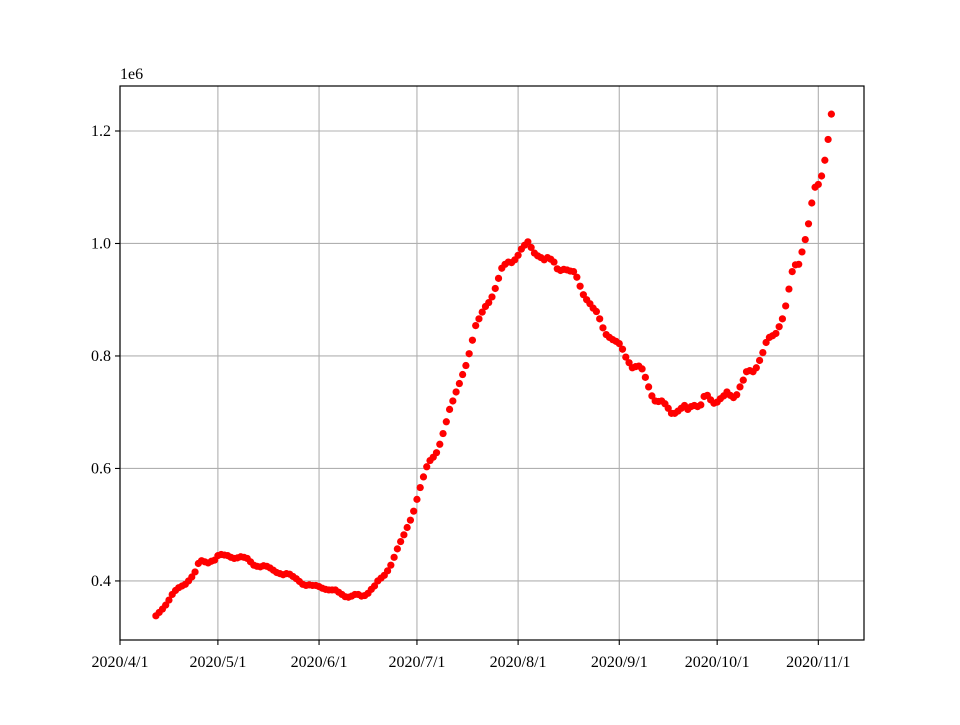 The height and width of the screenshot is (725, 960). Describe the element at coordinates (518, 662) in the screenshot. I see `x-tick-label: 2020/8/1` at that location.